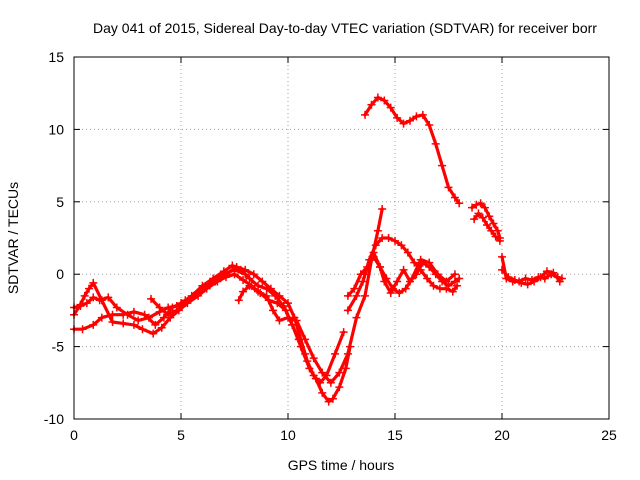  What do you see at coordinates (288, 435) in the screenshot?
I see `x-tick-label: 10` at bounding box center [288, 435].